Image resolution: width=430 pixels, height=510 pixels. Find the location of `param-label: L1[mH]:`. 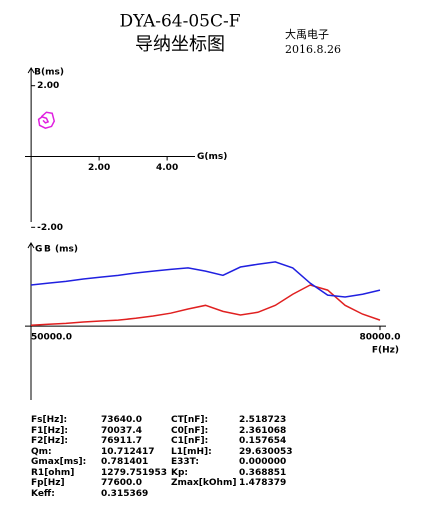

param-label: L1[mH]: is located at coordinates (191, 451).